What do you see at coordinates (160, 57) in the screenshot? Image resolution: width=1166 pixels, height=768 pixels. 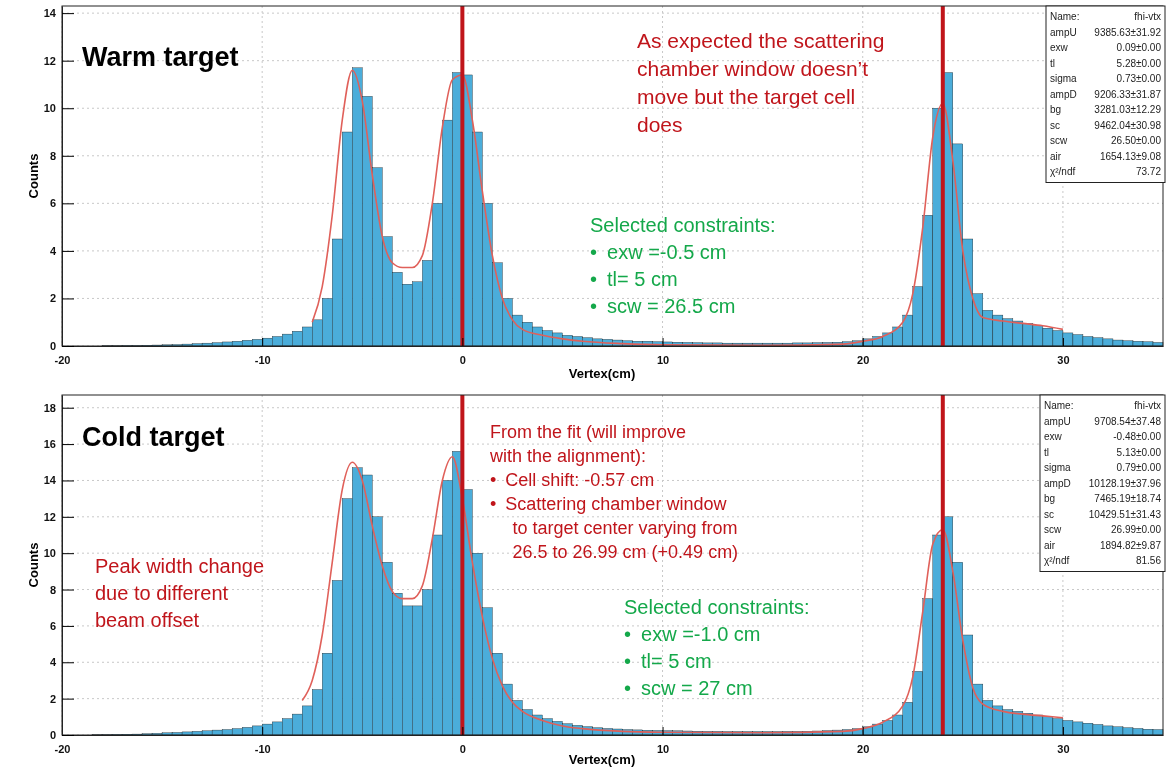 I see `text: Warm target` at bounding box center [160, 57].